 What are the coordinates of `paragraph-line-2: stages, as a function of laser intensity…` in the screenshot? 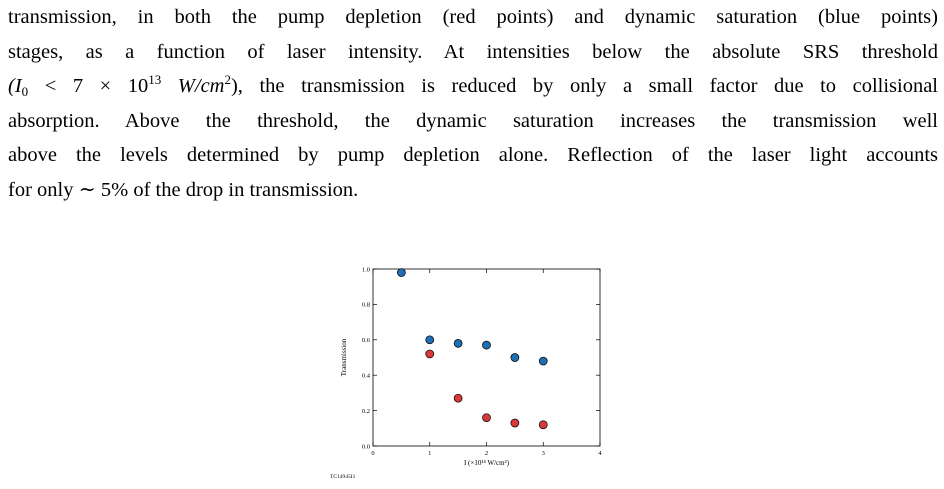 It's located at (473, 51).